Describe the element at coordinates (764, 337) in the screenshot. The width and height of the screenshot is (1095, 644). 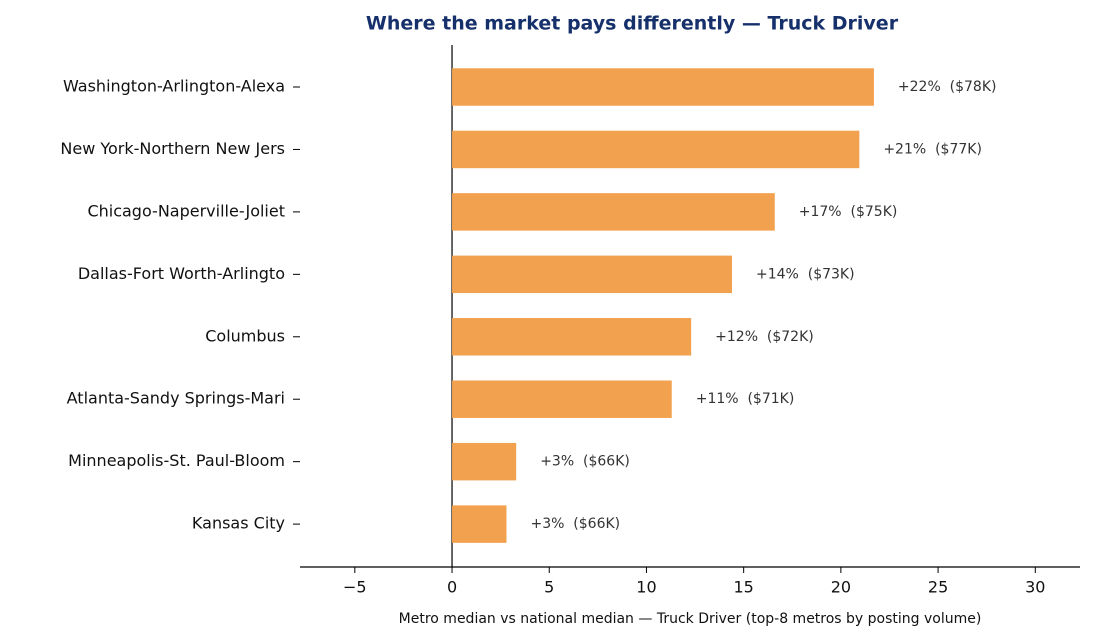
I see `value-label: +12% ($72K)` at that location.